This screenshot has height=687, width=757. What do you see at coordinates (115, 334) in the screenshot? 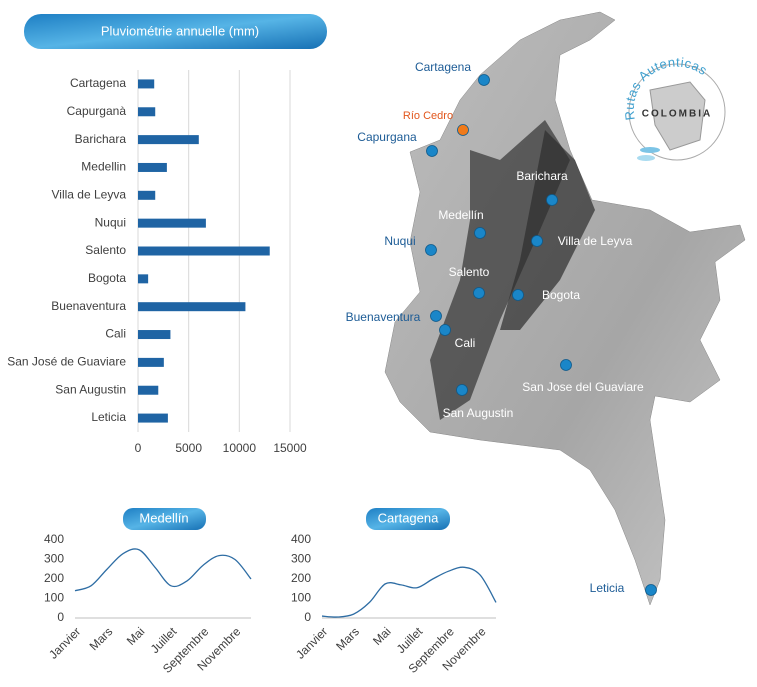
I see `y-tick-label: Cali` at bounding box center [115, 334].